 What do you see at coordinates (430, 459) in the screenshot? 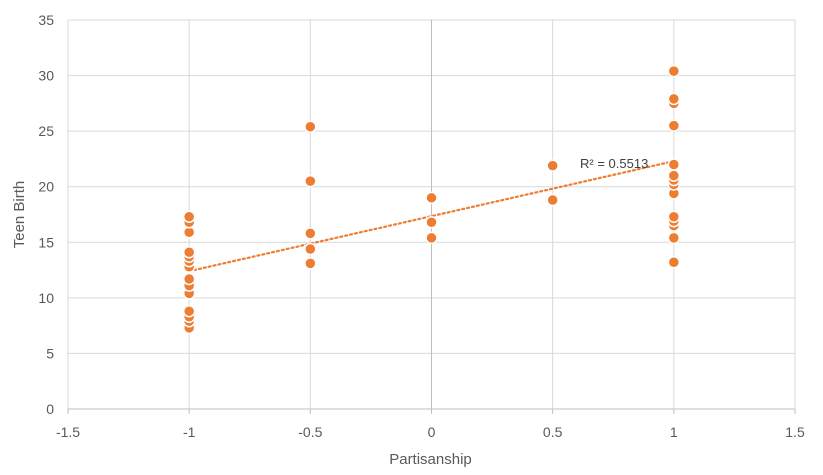
I see `x-axis-title: Partisanship` at bounding box center [430, 459].